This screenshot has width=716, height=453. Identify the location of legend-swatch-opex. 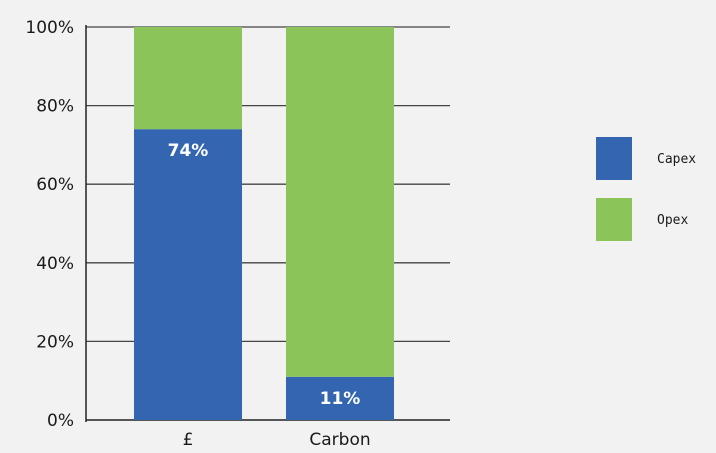
(614, 219).